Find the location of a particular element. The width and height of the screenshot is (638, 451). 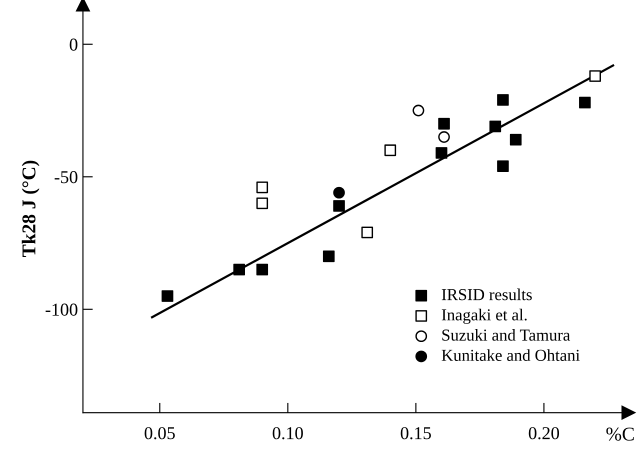

legend-label: Kunitake and Ohtani is located at coordinates (511, 355).